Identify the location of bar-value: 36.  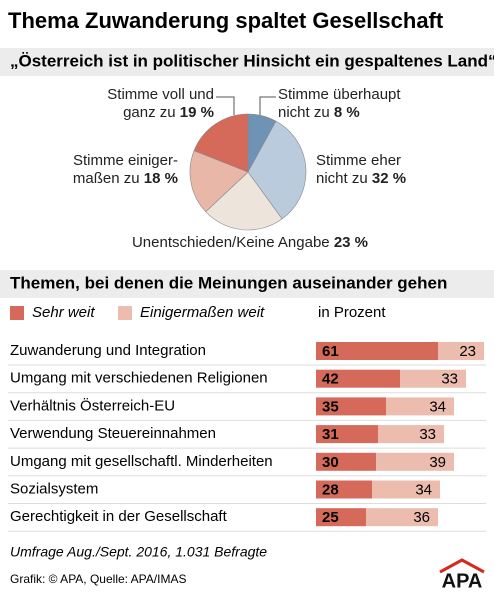
(421, 517).